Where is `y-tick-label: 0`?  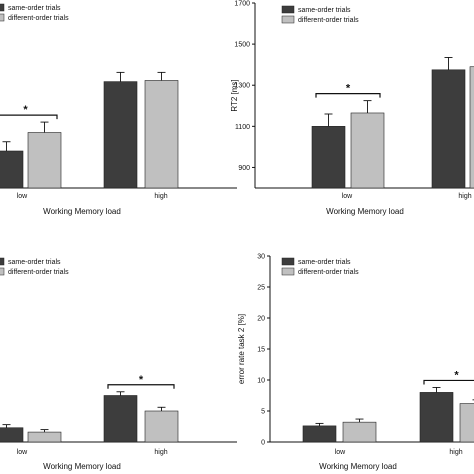 y-tick-label: 0 is located at coordinates (263, 443).